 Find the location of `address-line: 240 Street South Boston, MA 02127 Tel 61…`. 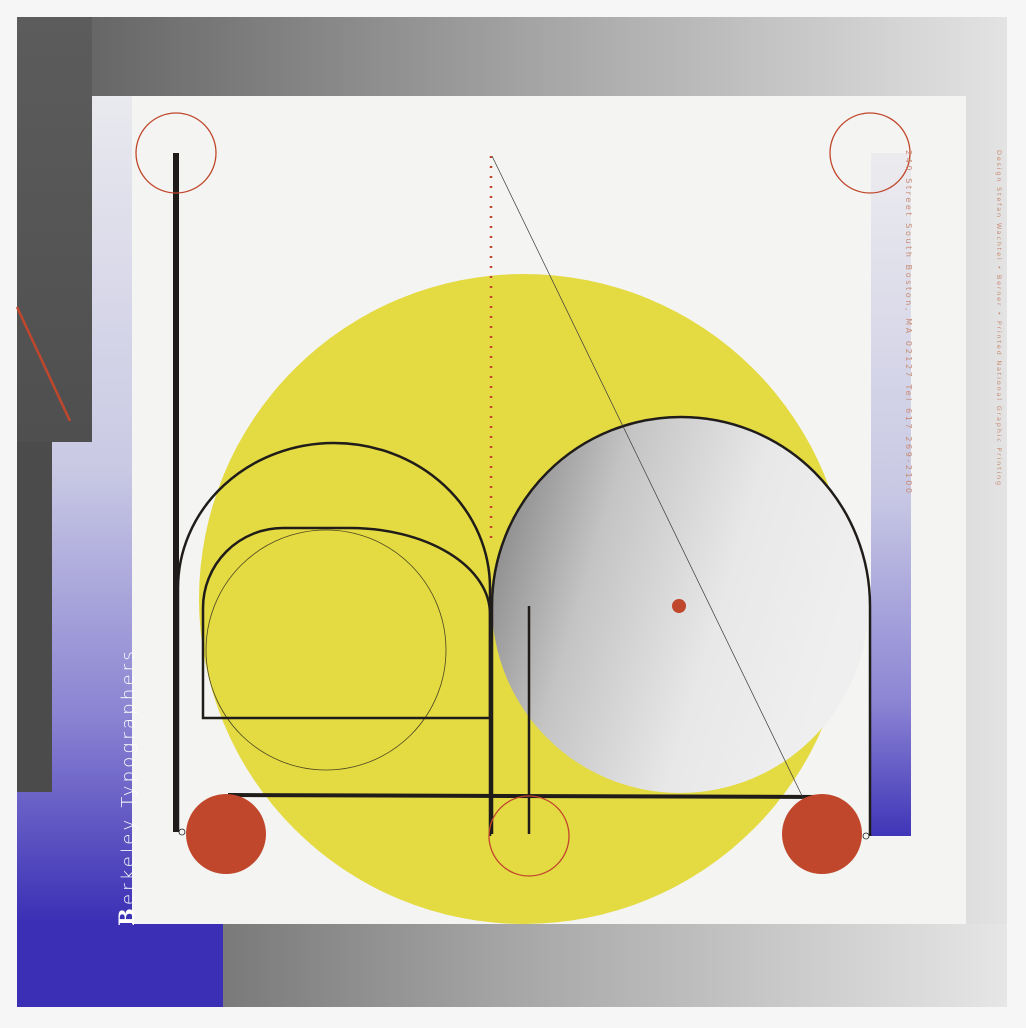

address-line: 240 Street South Boston, MA 02127 Tel 61… is located at coordinates (908, 323).